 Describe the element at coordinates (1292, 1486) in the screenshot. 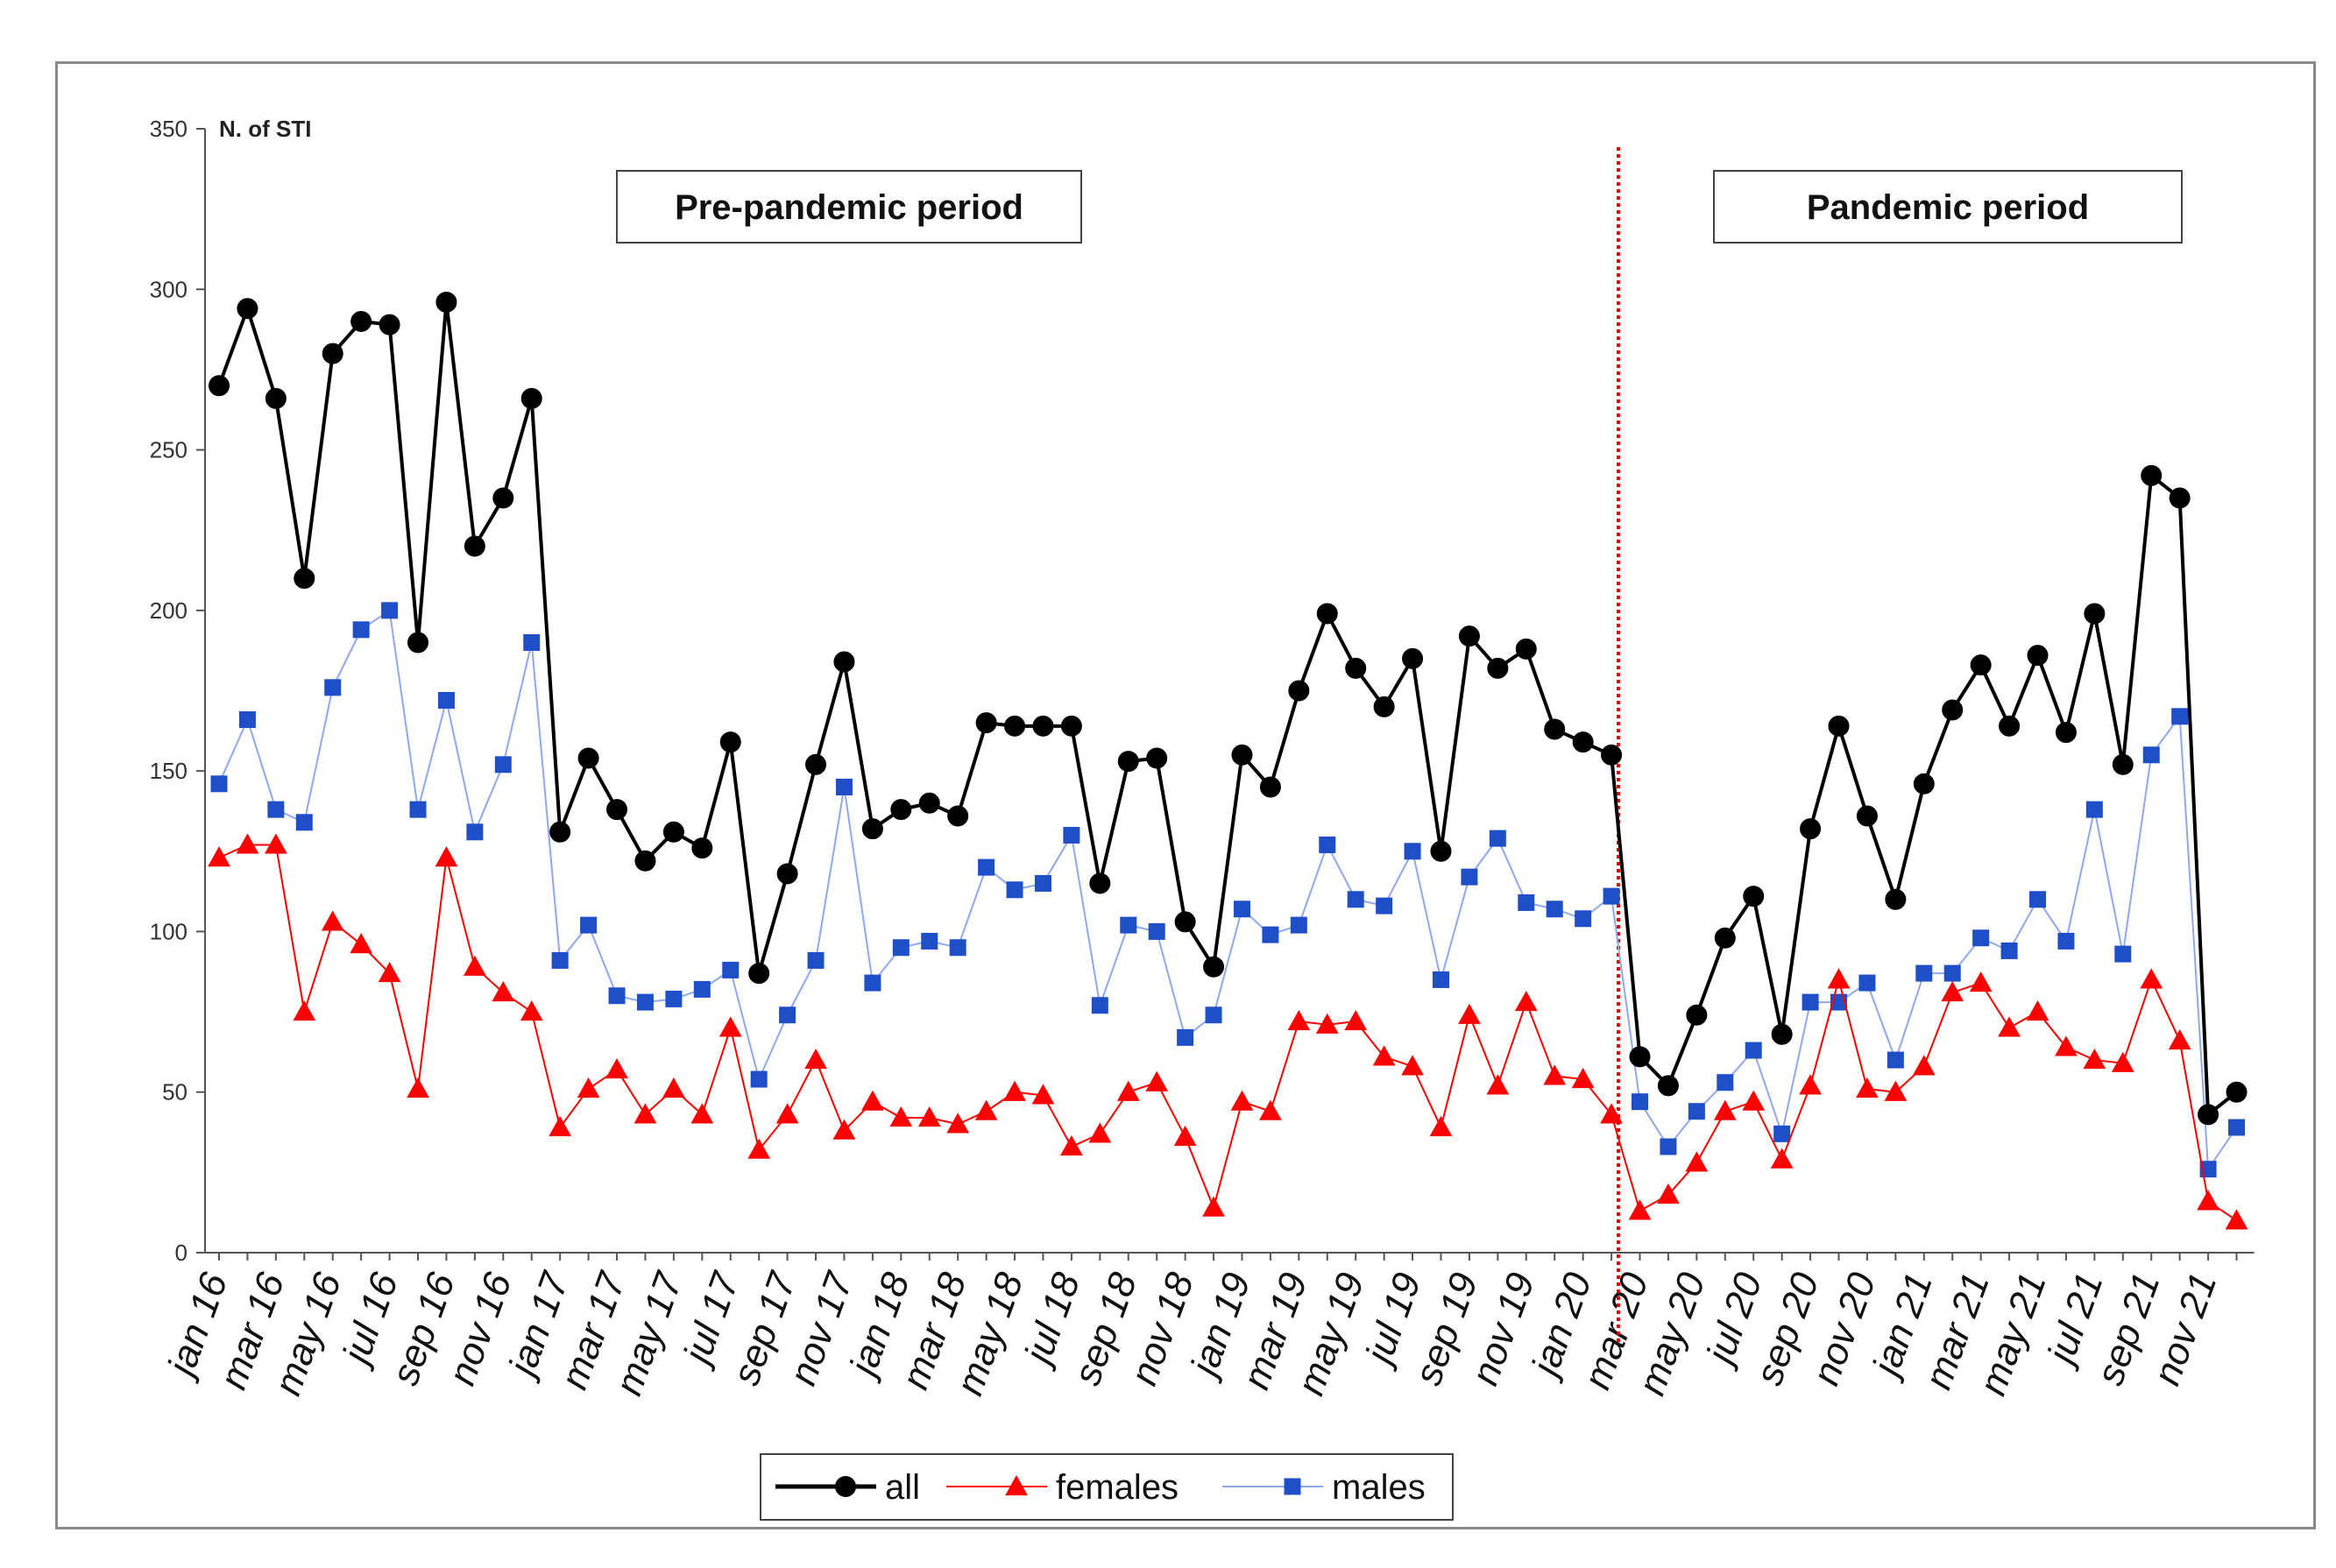

I see `legend-marker-males` at that location.